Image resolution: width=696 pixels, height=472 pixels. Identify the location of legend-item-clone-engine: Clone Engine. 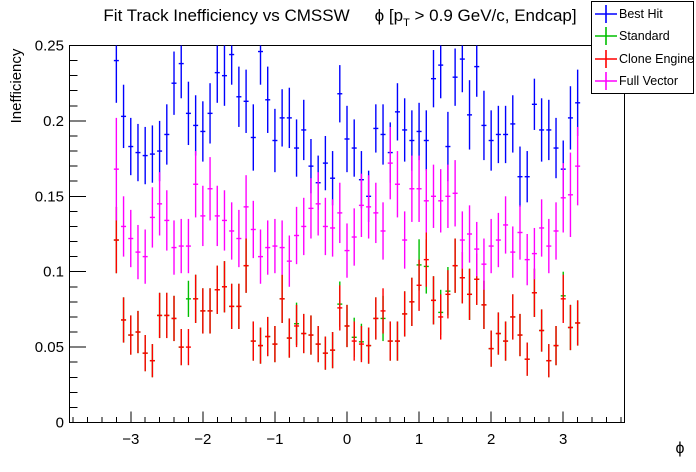
(643, 59).